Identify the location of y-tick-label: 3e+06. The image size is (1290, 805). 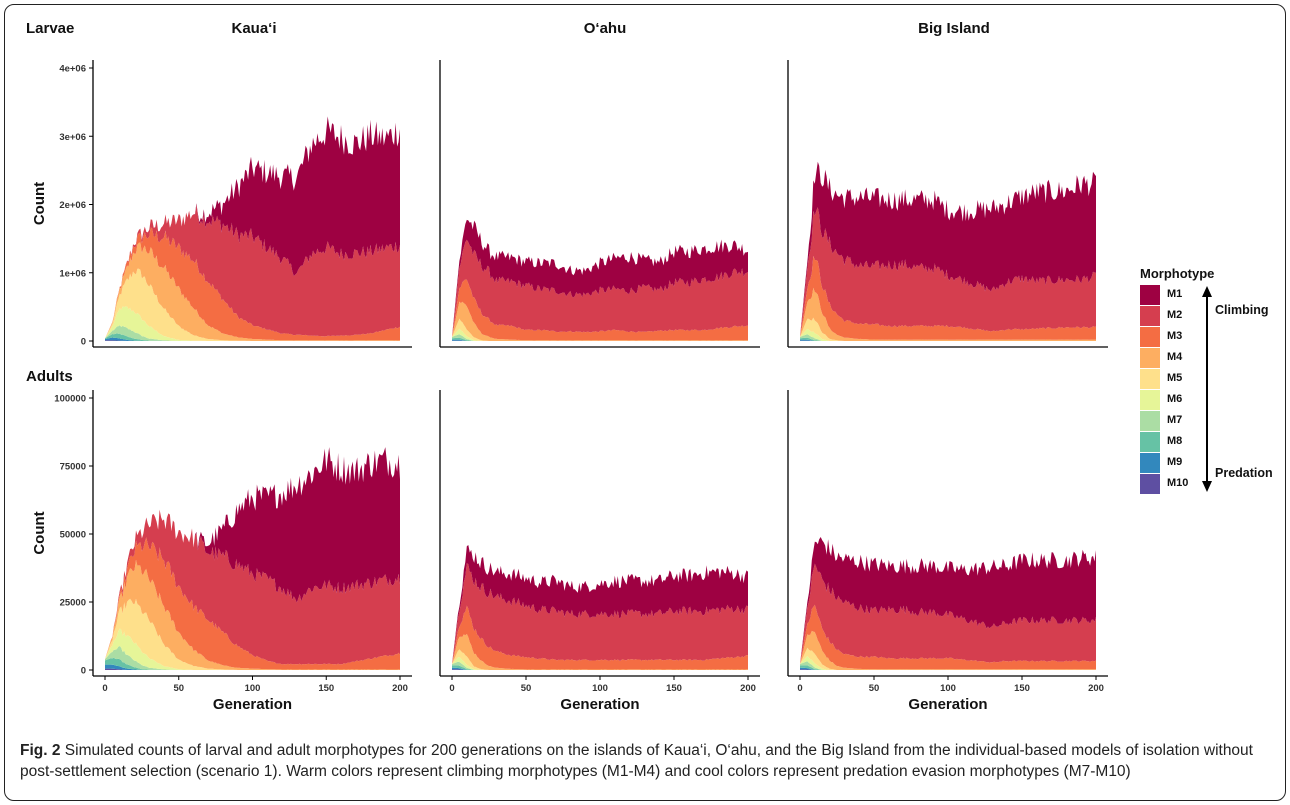
(72, 137).